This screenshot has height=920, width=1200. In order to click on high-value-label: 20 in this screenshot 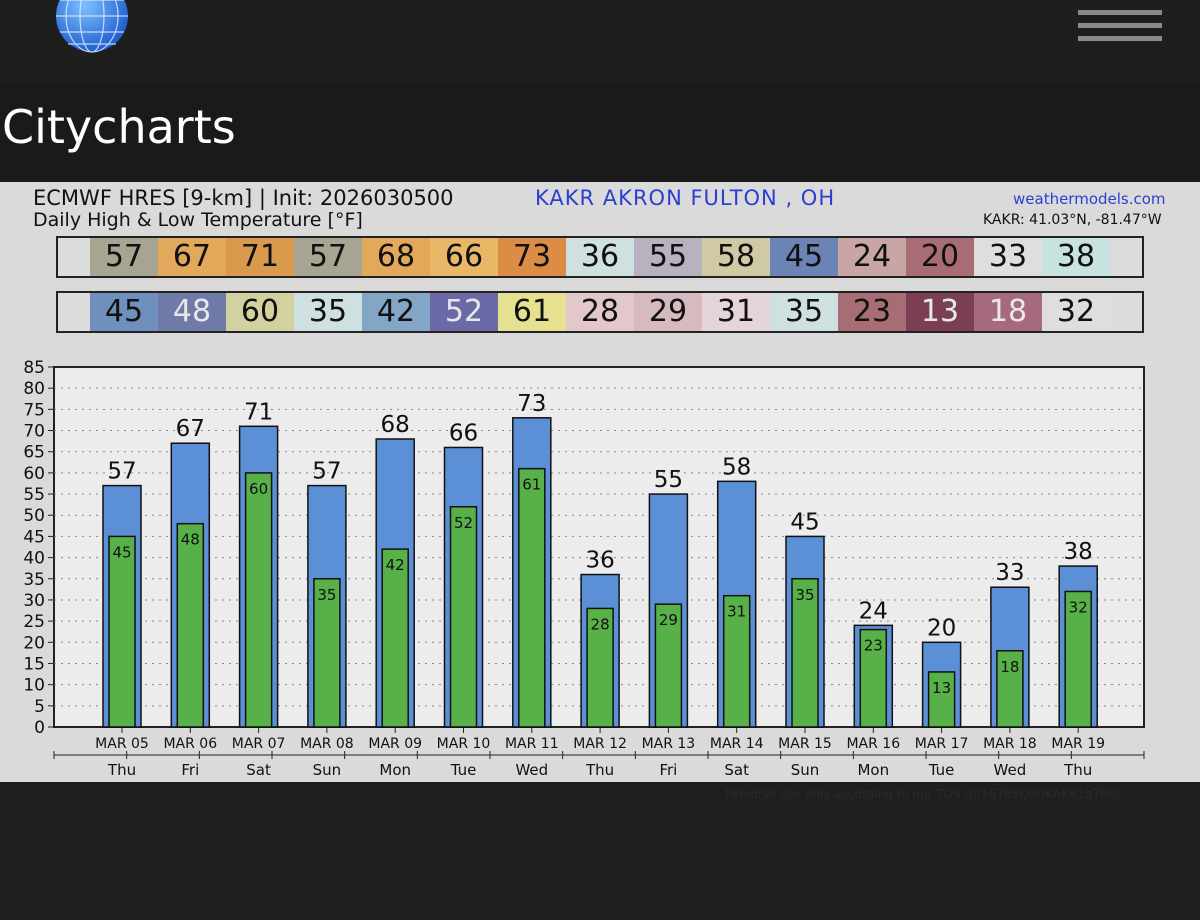, I will do `click(941, 628)`.